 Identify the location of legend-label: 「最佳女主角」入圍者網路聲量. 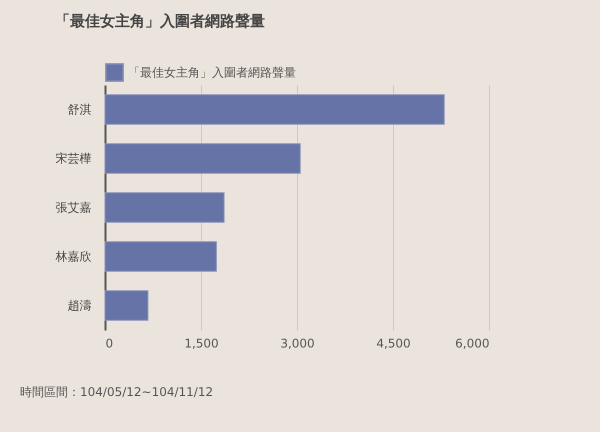
(212, 73).